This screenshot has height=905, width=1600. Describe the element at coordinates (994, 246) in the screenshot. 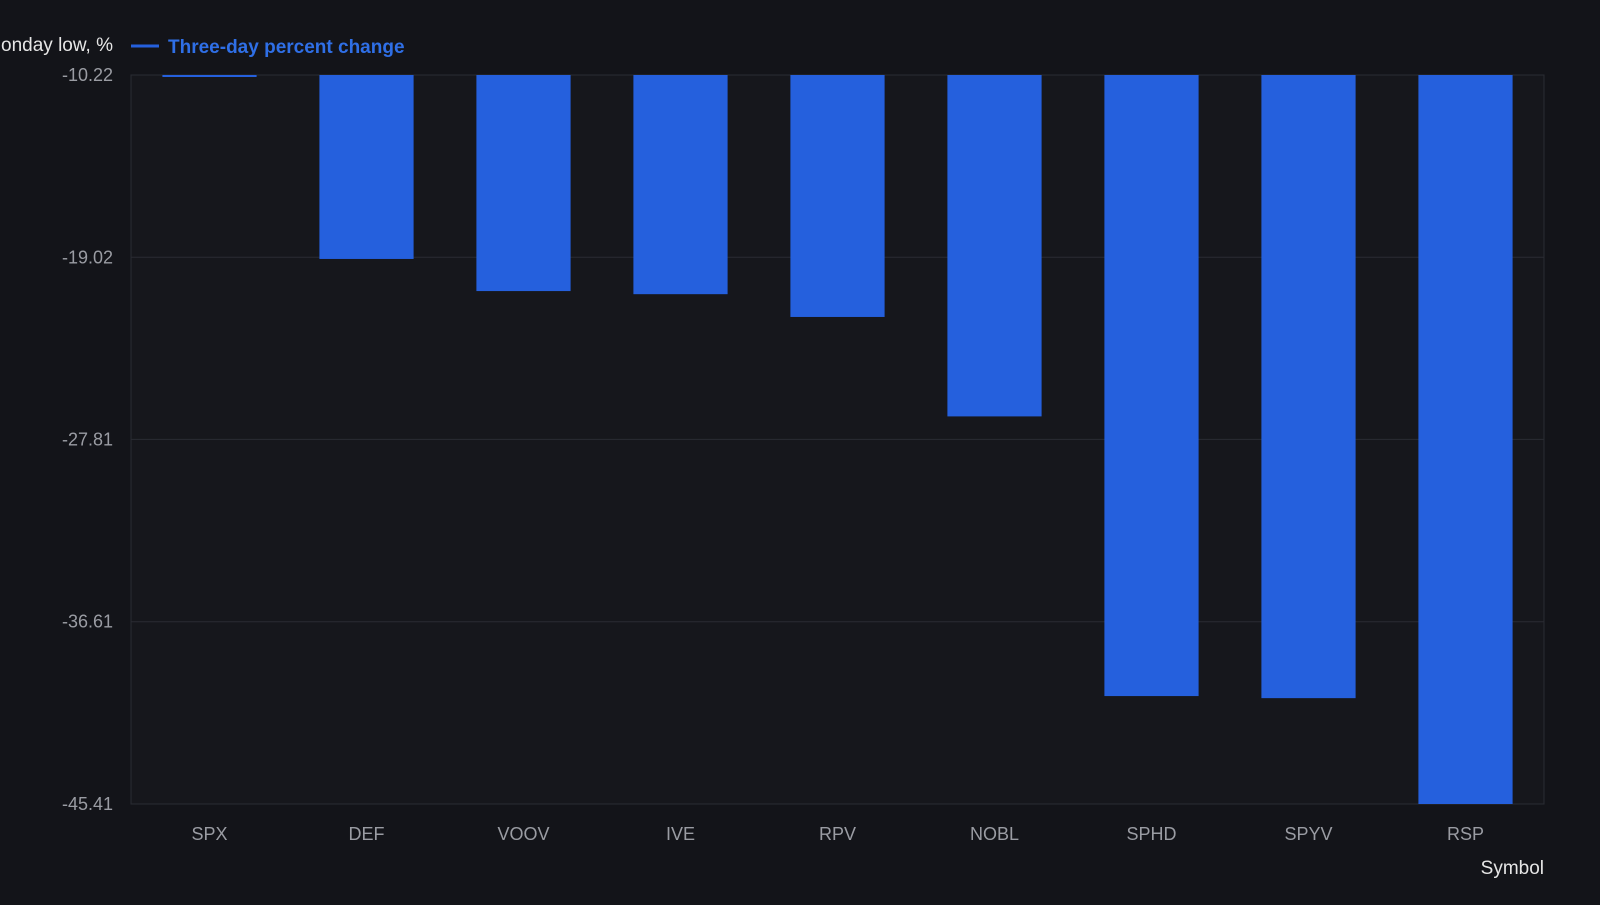

I see `bar-nobl` at that location.